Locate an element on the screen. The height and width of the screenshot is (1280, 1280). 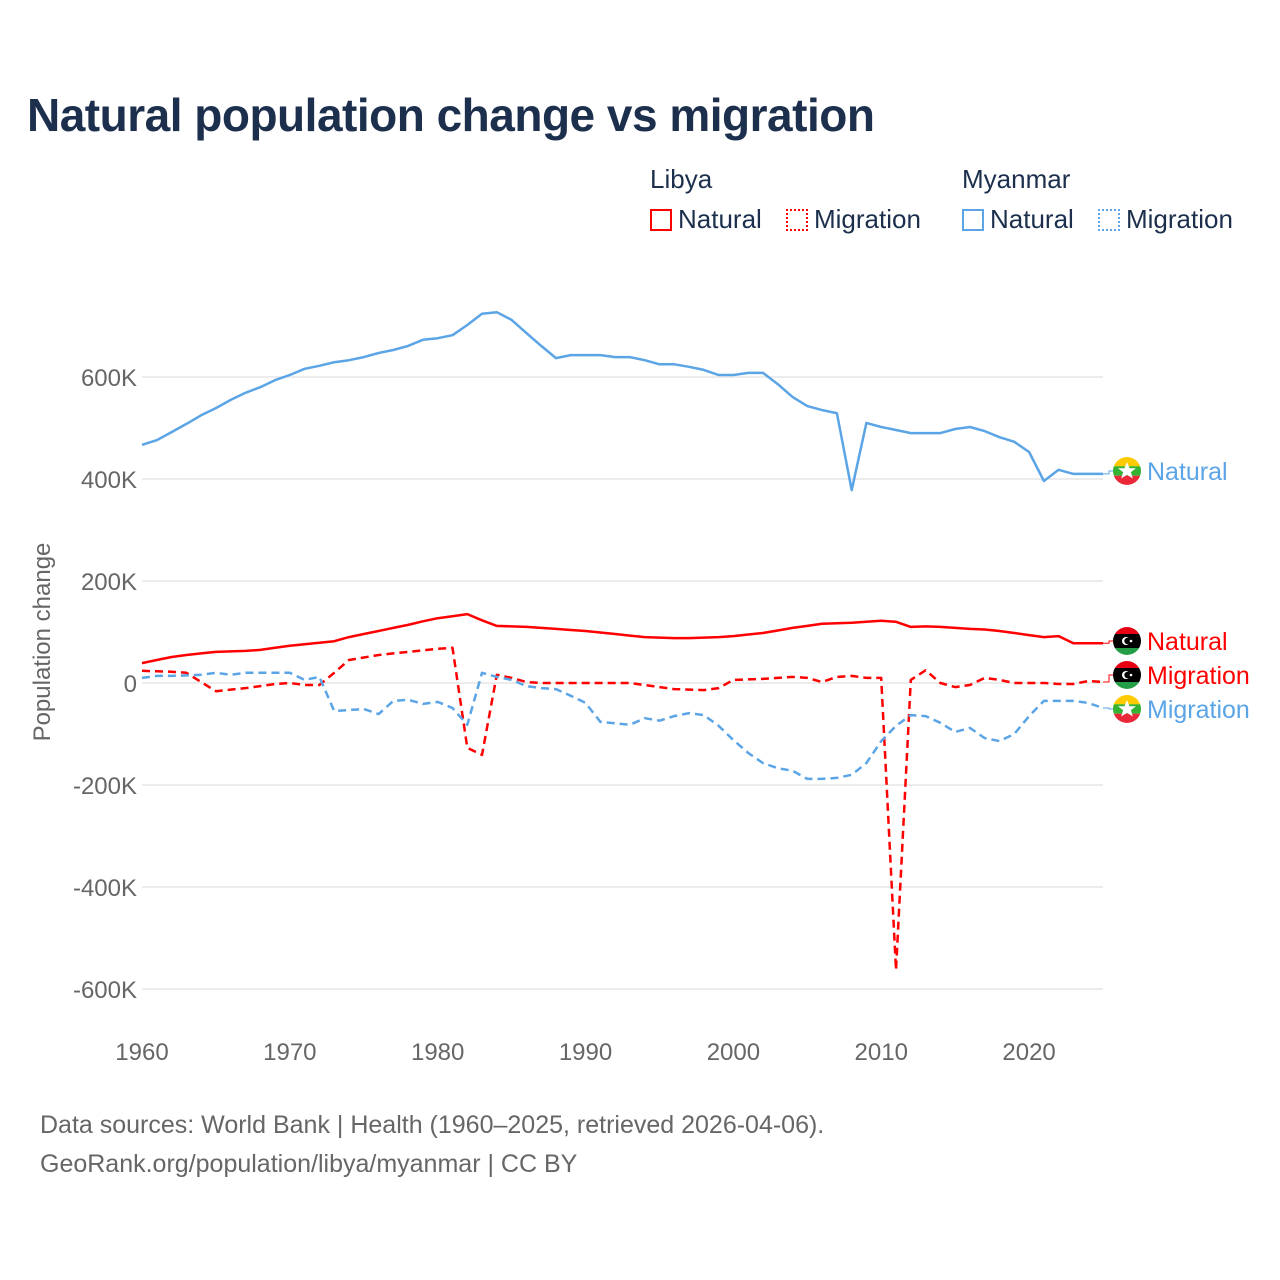
end-label-myanmar-migration: Migration is located at coordinates (1198, 710).